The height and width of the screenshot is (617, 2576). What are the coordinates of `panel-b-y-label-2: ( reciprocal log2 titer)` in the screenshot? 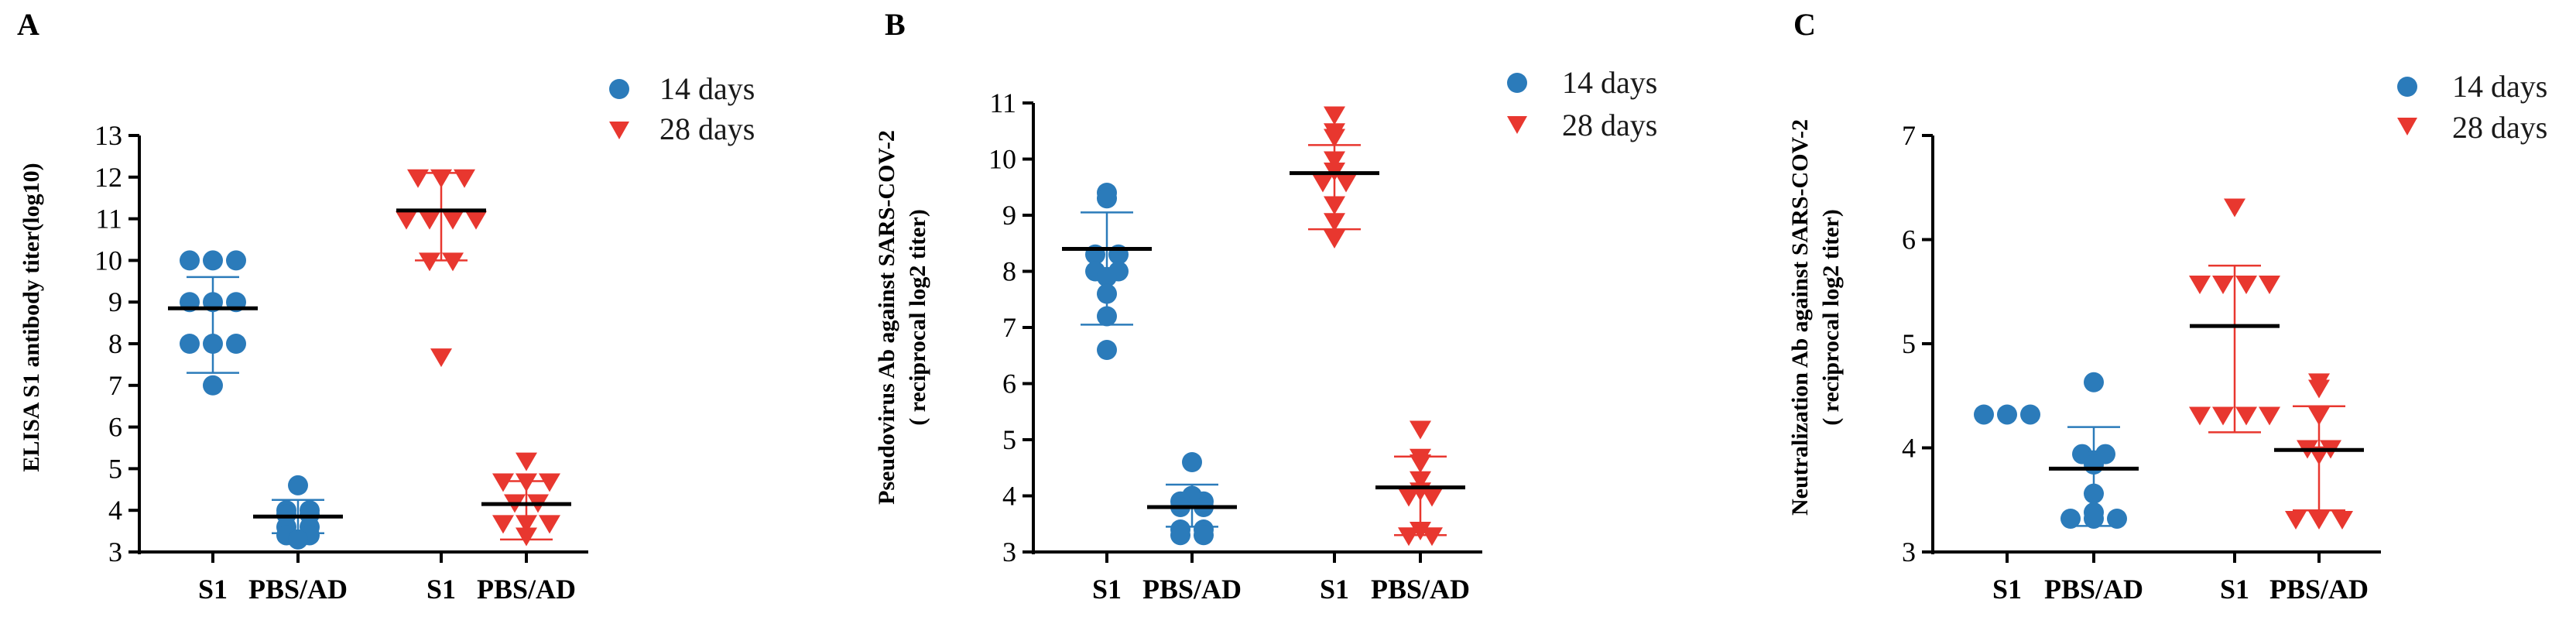 It's located at (917, 317).